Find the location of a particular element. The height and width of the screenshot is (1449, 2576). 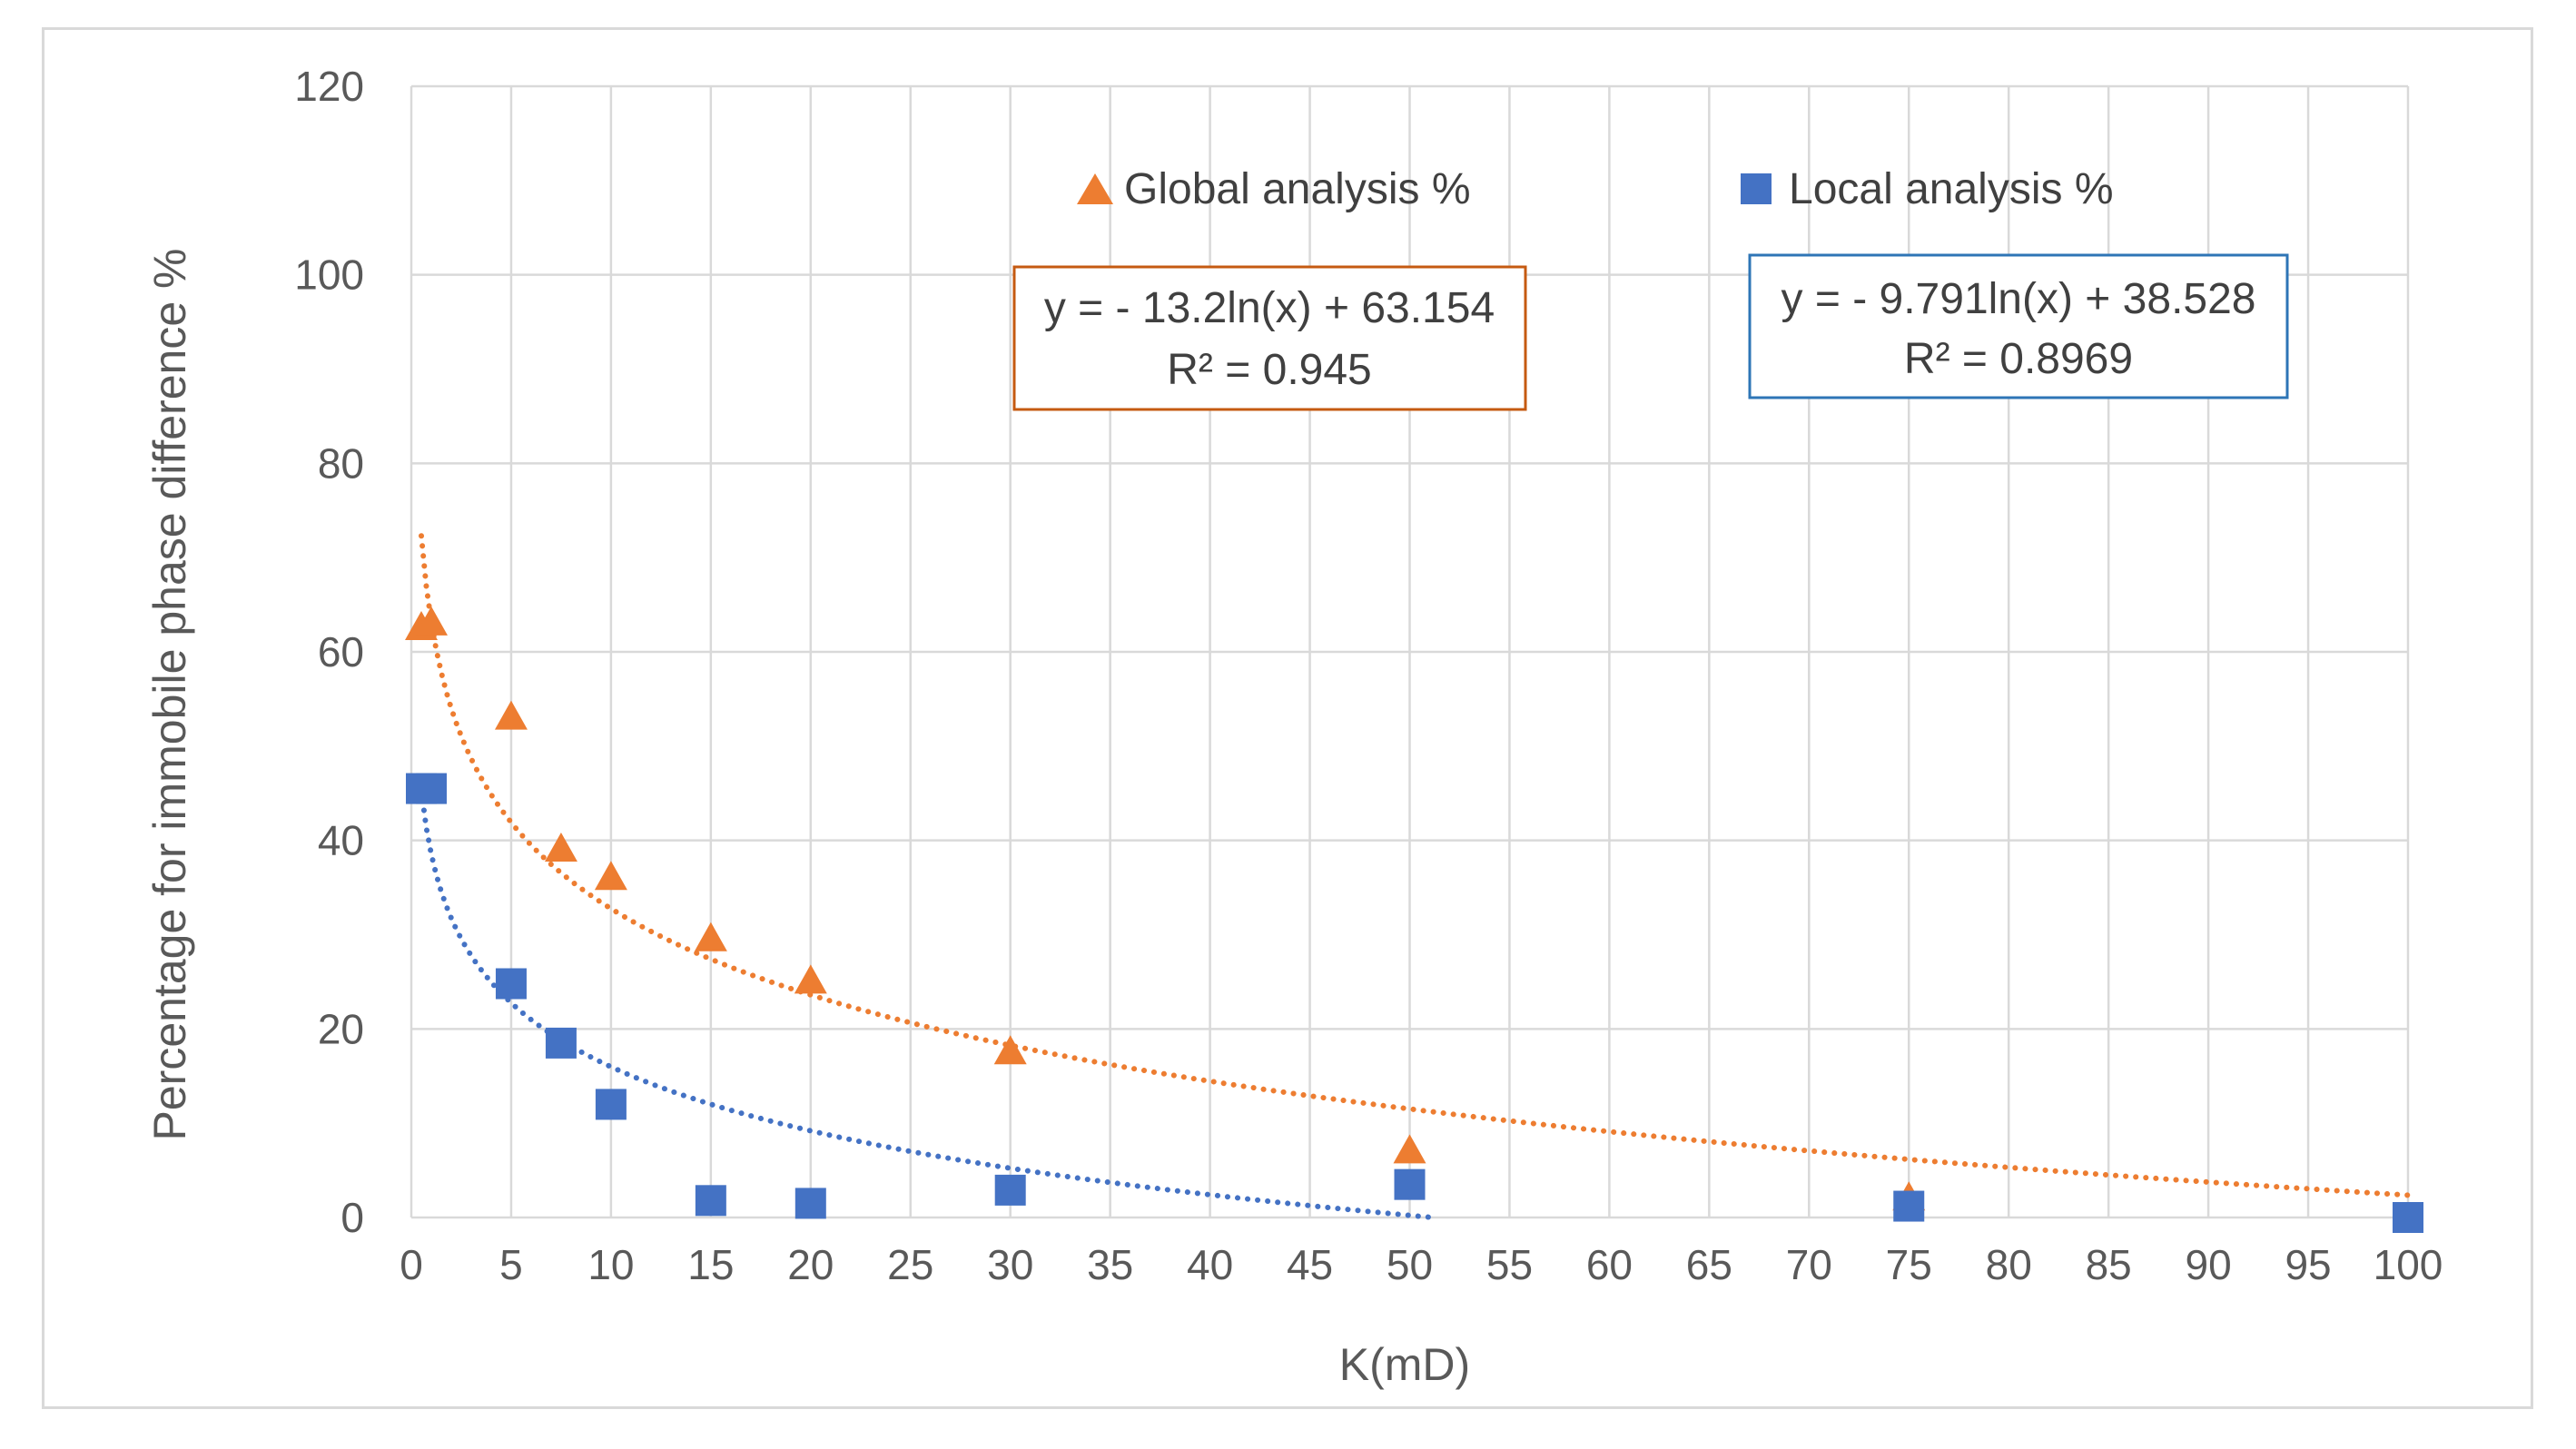

x-tick-label: 10 is located at coordinates (610, 1265).